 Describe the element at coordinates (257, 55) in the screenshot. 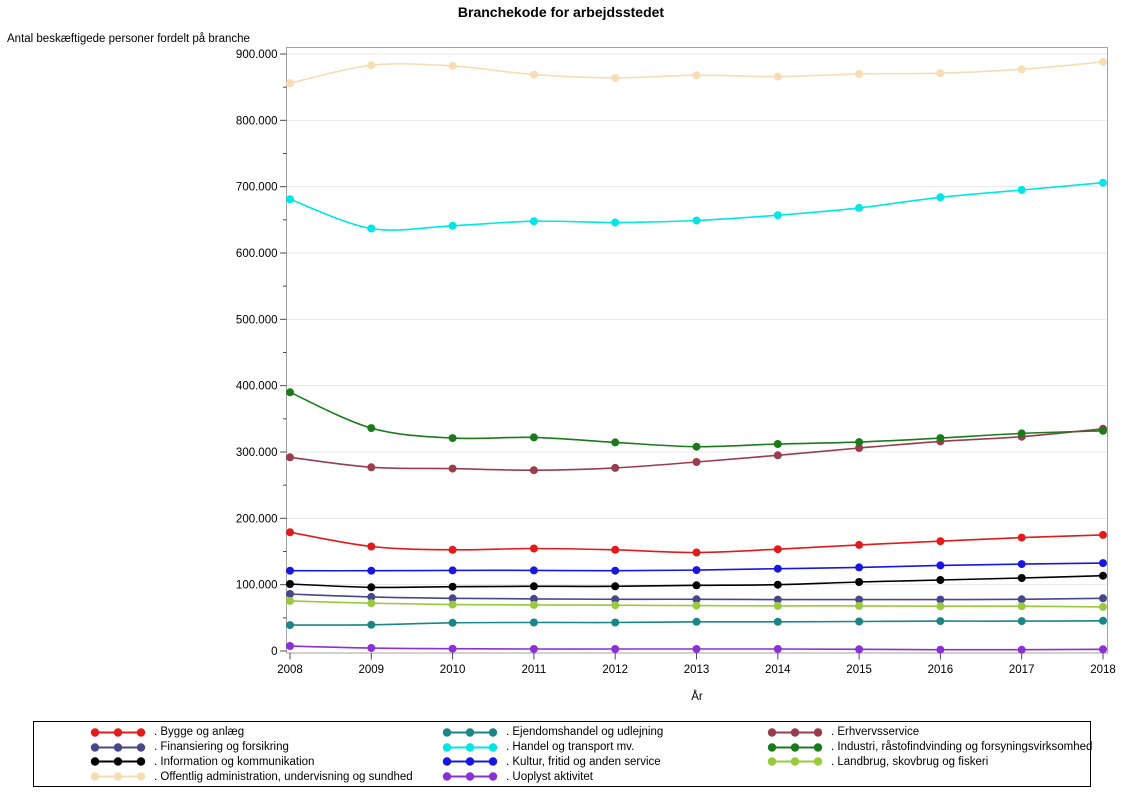

I see `y-tick-label: 900.000` at that location.